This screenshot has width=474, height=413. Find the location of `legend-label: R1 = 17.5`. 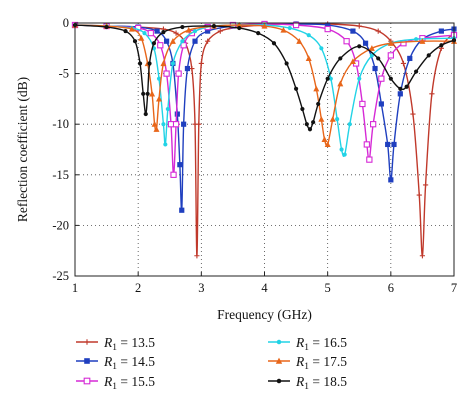

legend-label: R1 = 17.5 is located at coordinates (321, 363).